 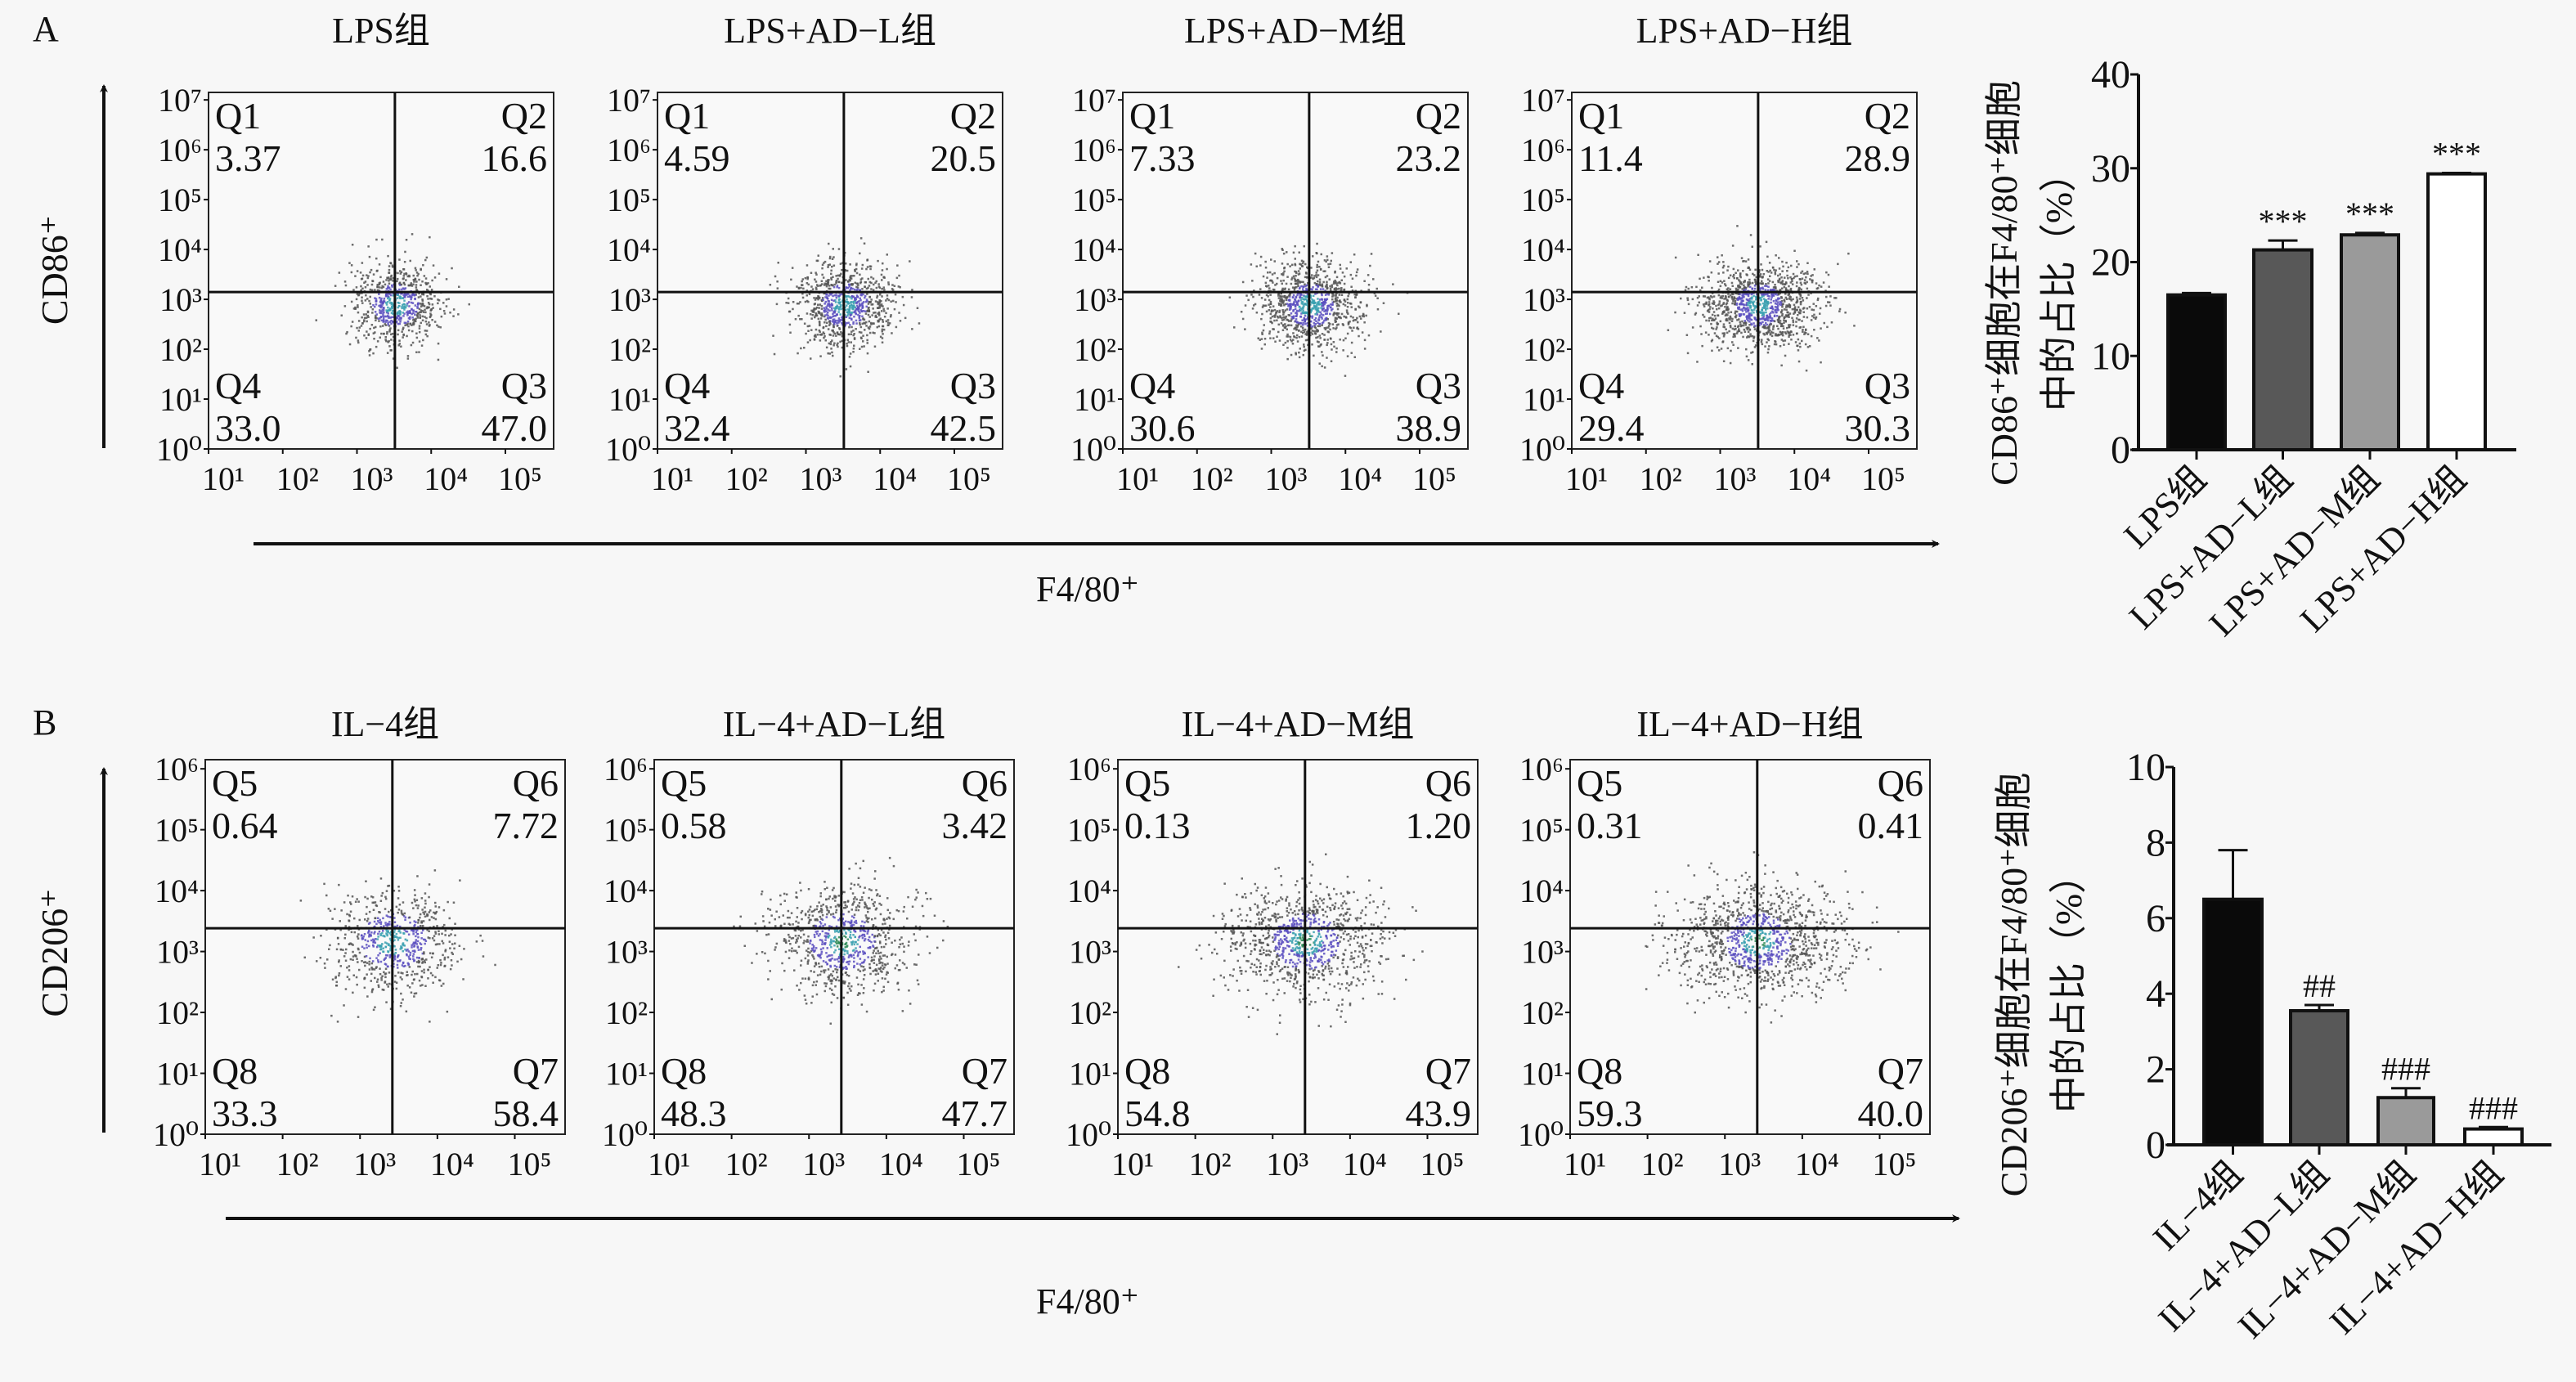 I want to click on y-tick-label: 10⁰, so click(x=179, y=449).